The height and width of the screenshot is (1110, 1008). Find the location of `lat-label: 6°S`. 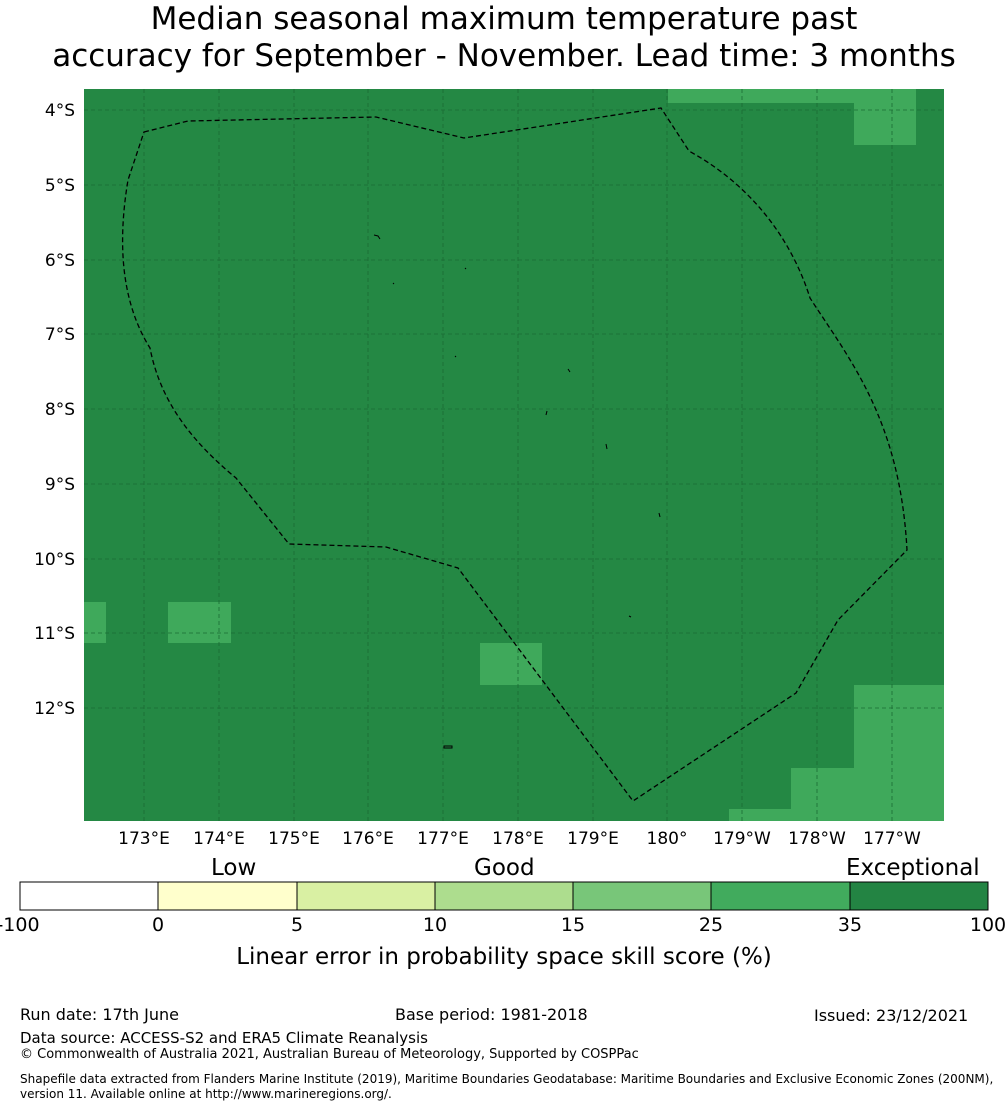

lat-label: 6°S is located at coordinates (60, 261).